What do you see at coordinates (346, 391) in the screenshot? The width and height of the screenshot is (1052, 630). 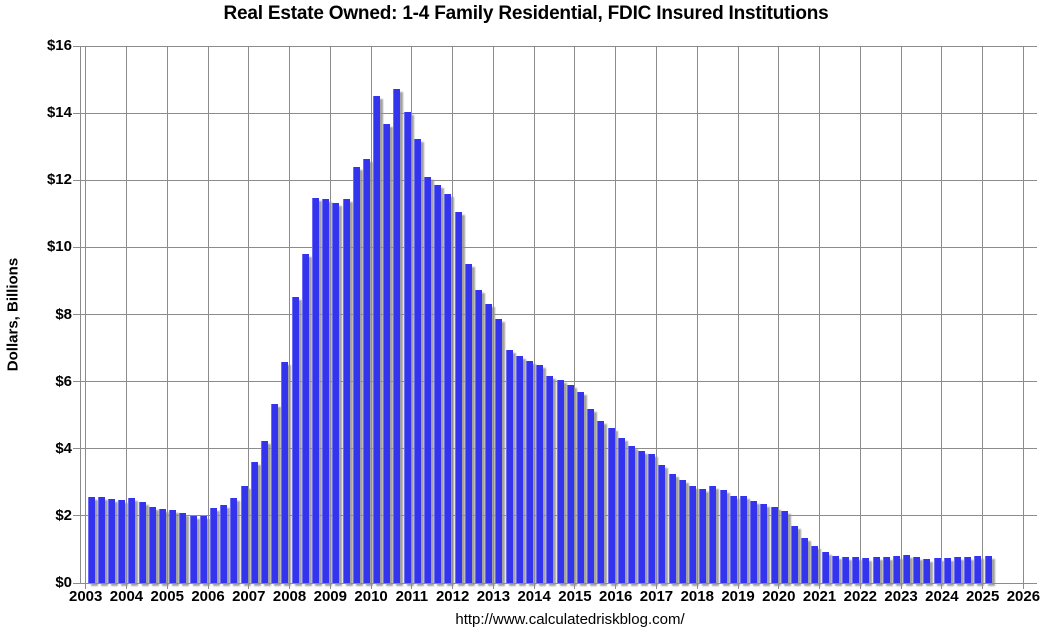 I see `bar-2009-q2` at bounding box center [346, 391].